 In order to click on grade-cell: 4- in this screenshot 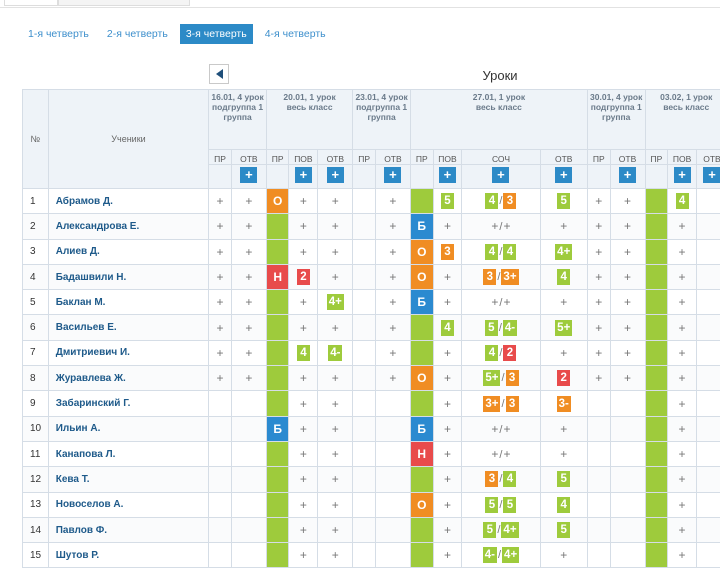, I will do `click(335, 353)`.